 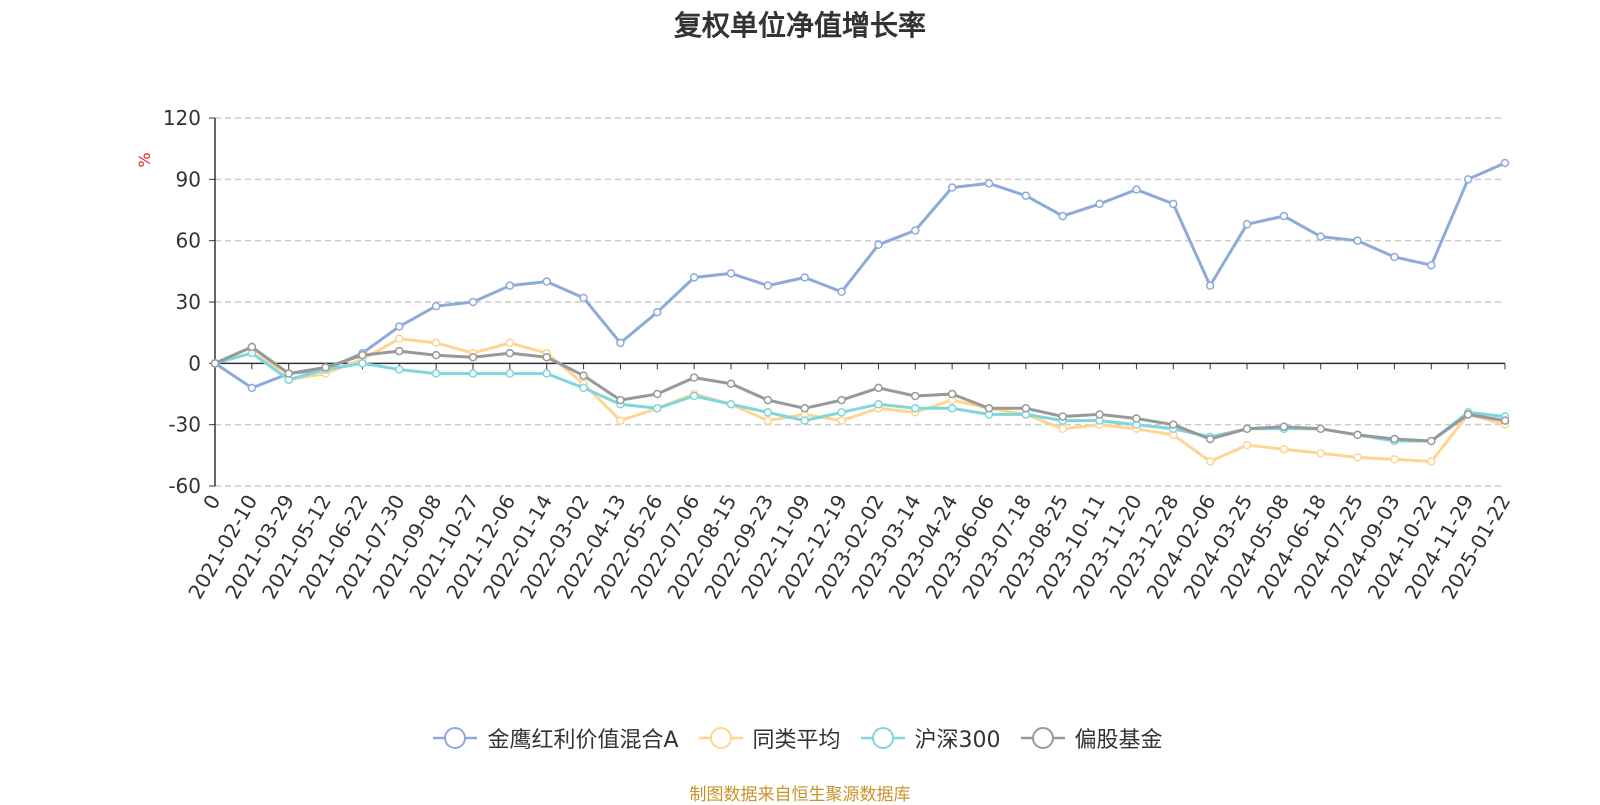 What do you see at coordinates (188, 241) in the screenshot?
I see `y-tick-label: 60` at bounding box center [188, 241].